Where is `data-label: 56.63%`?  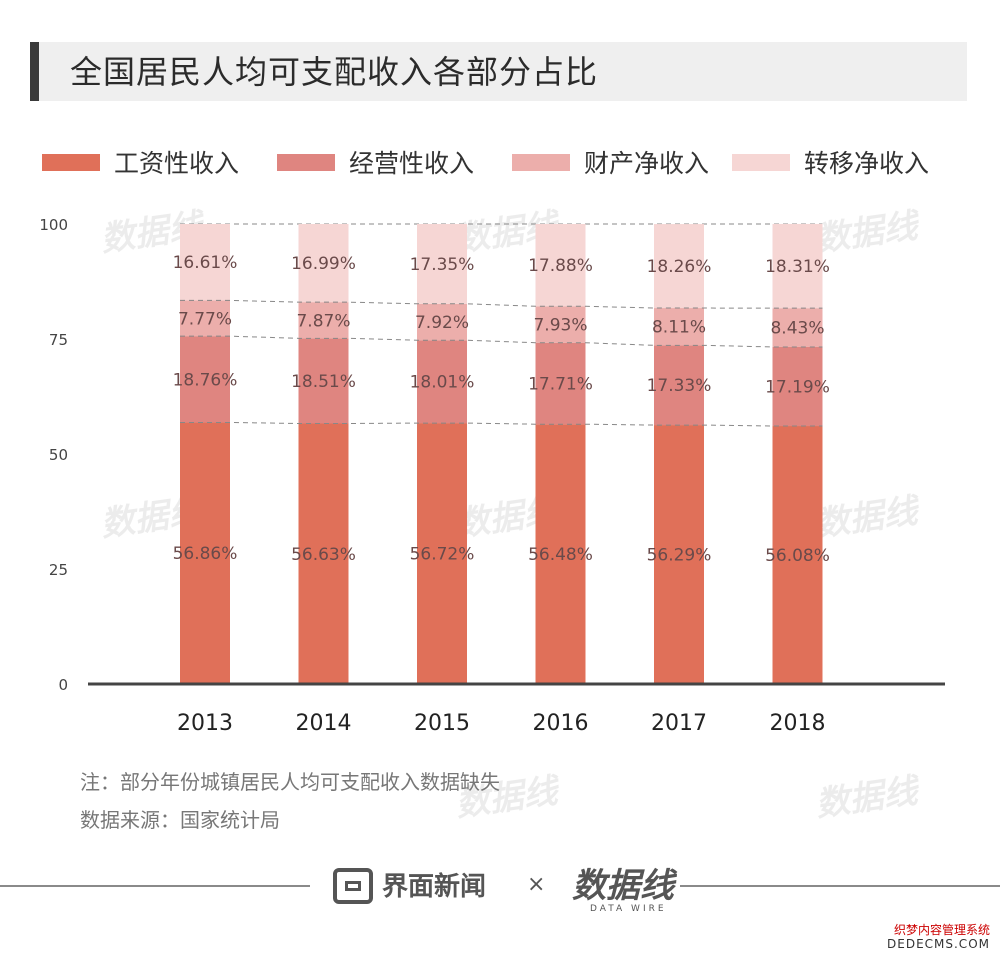
data-label: 56.63% is located at coordinates (323, 555).